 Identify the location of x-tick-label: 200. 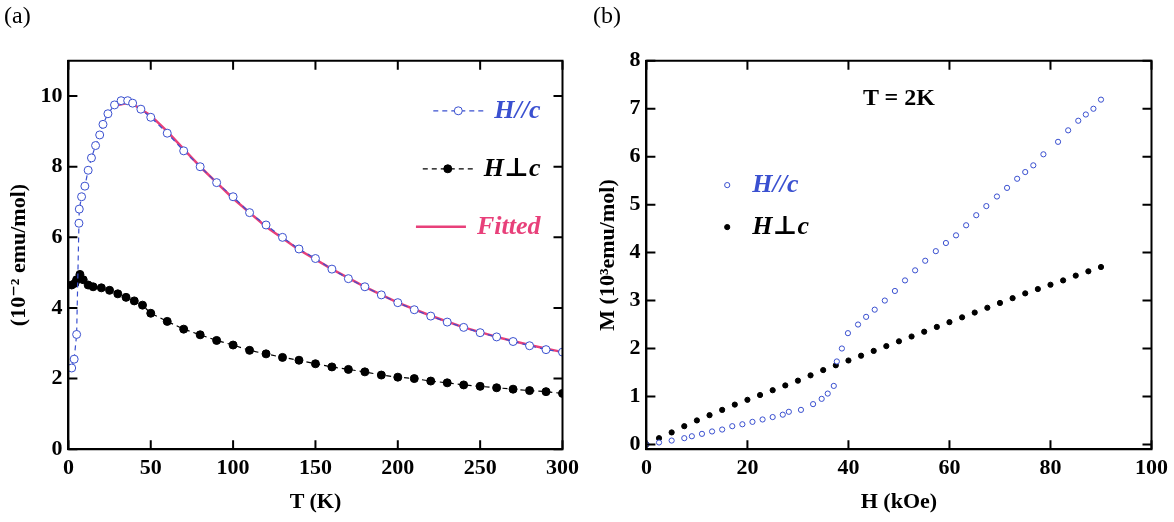
(398, 467).